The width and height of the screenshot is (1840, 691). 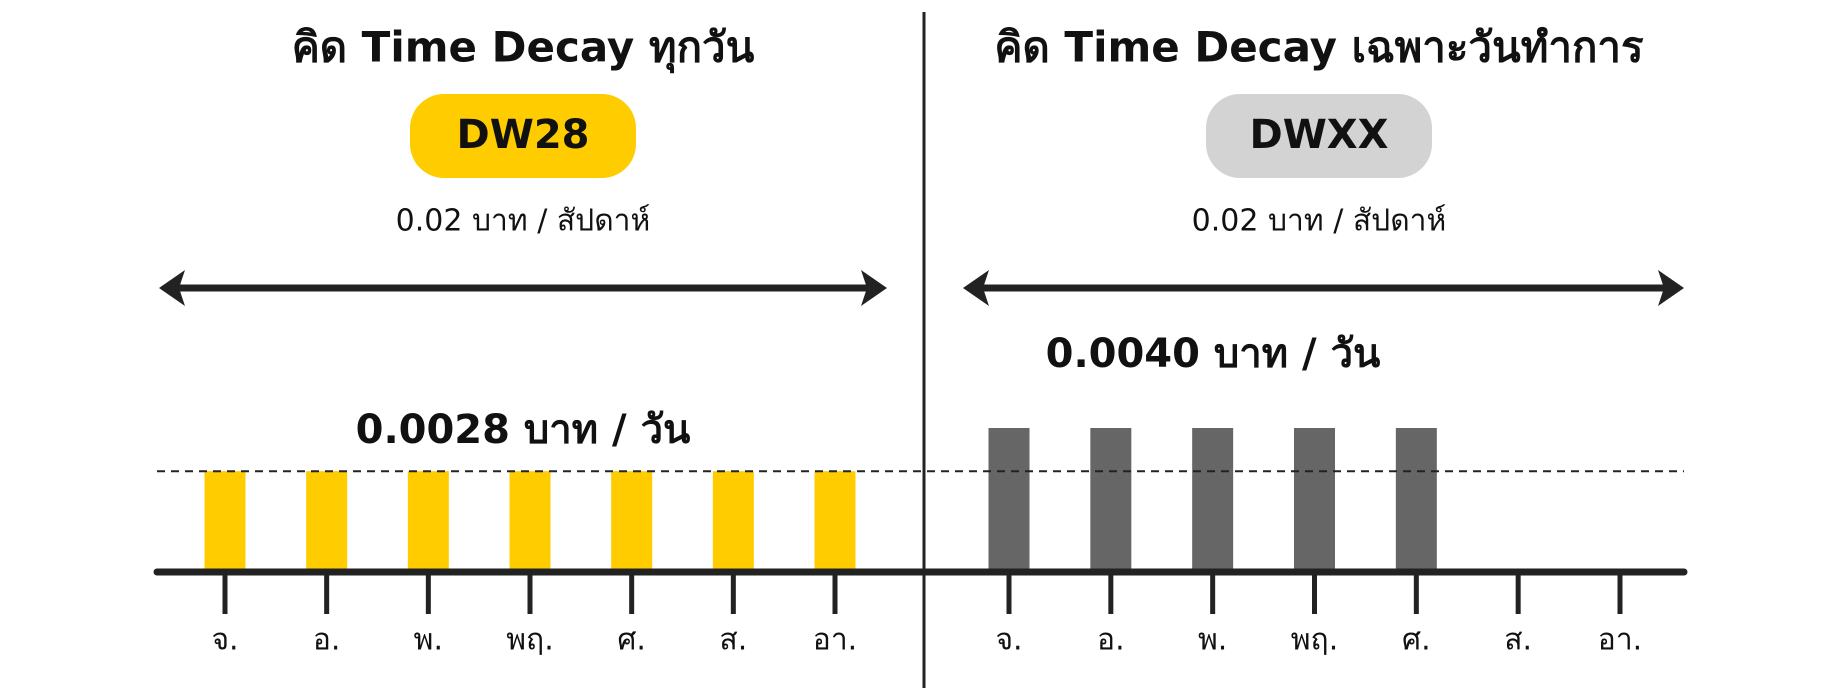 What do you see at coordinates (523, 430) in the screenshot?
I see `value-annotation: 0.0028 บาท / วัน` at bounding box center [523, 430].